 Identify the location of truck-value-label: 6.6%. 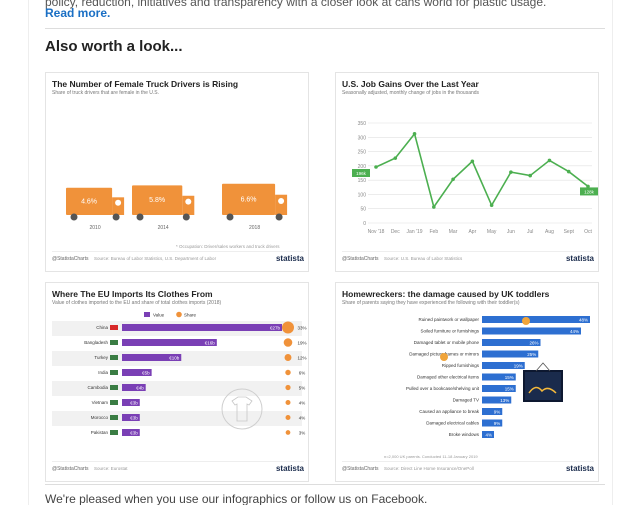
(249, 199).